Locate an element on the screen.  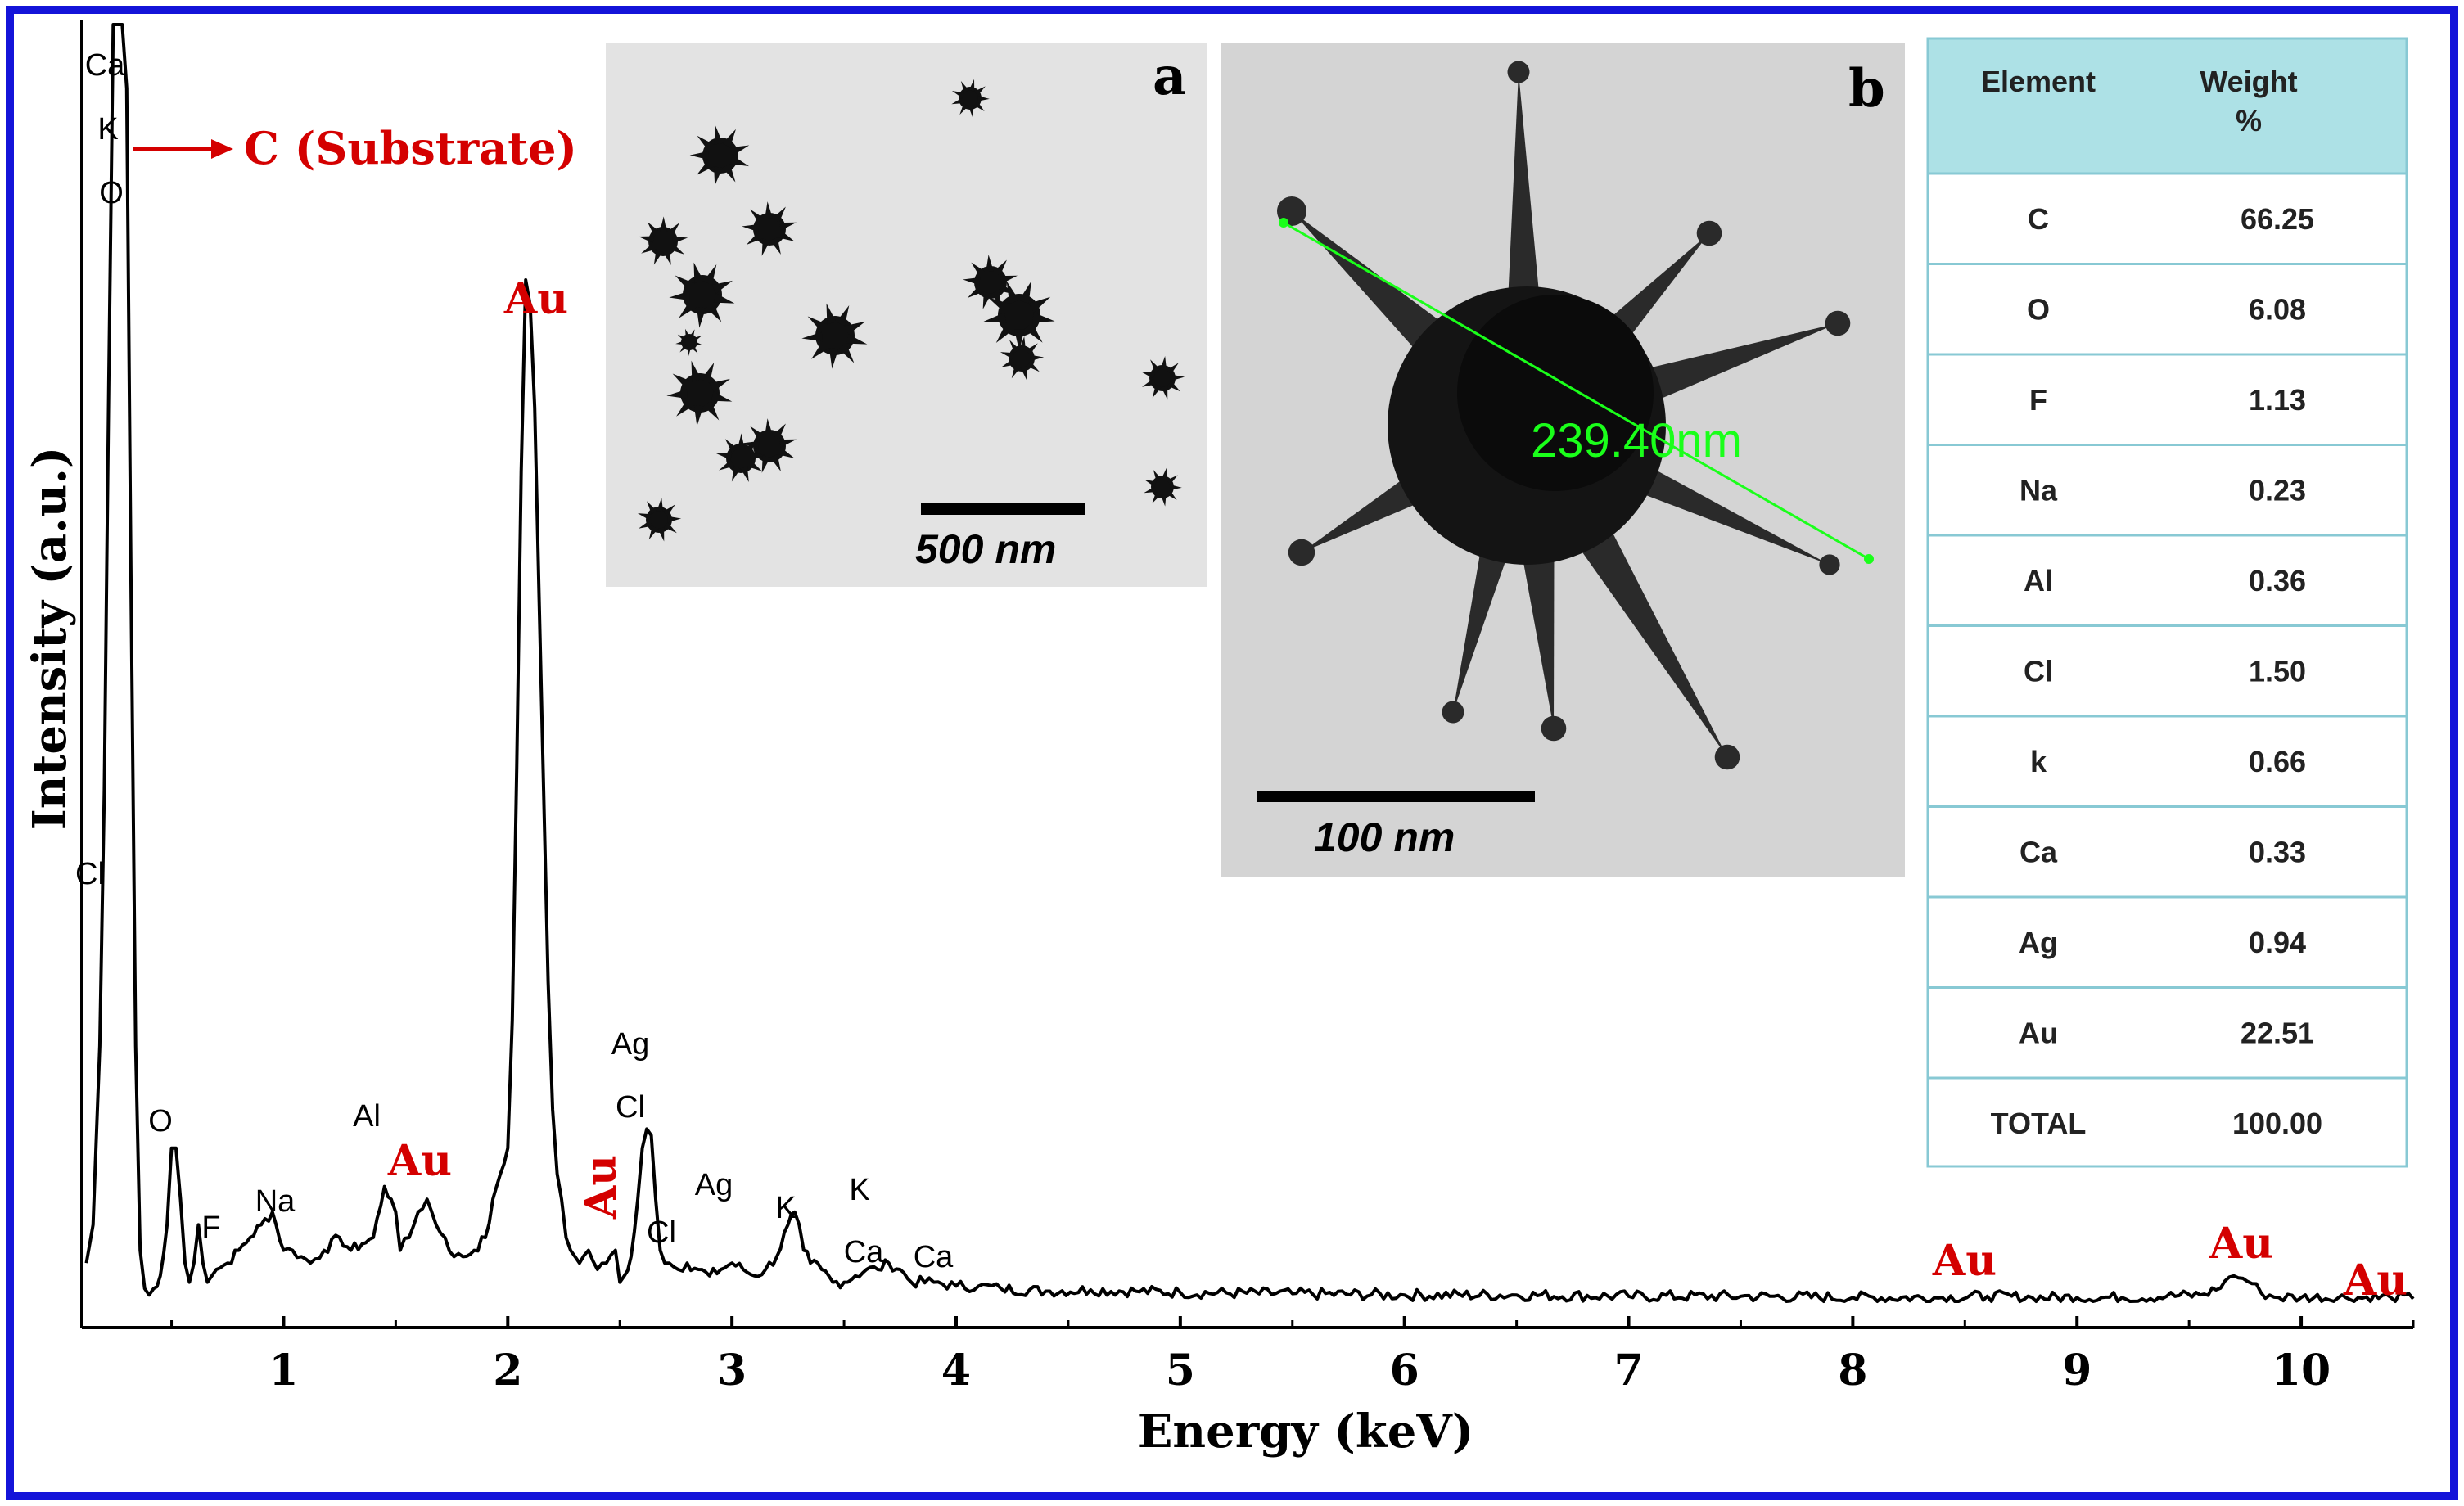
peak-label: Na is located at coordinates (276, 1201).